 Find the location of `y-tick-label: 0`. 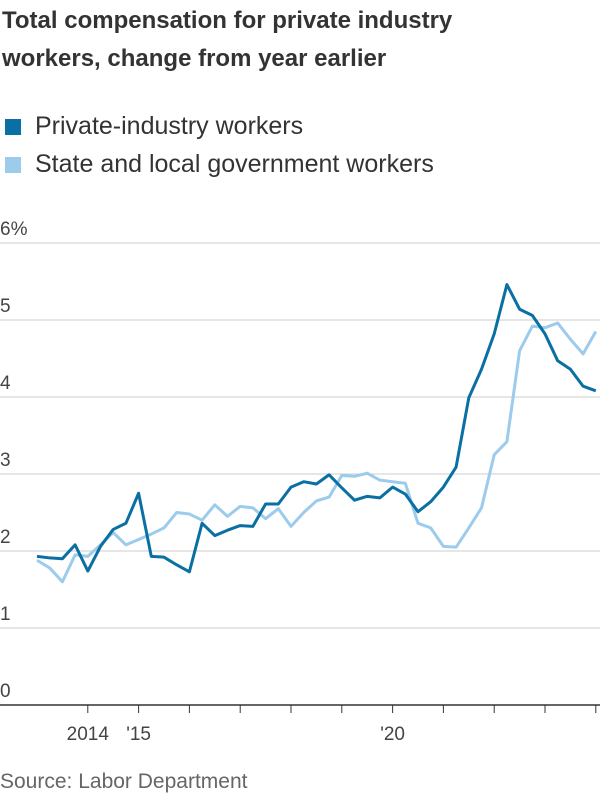

y-tick-label: 0 is located at coordinates (5, 691).